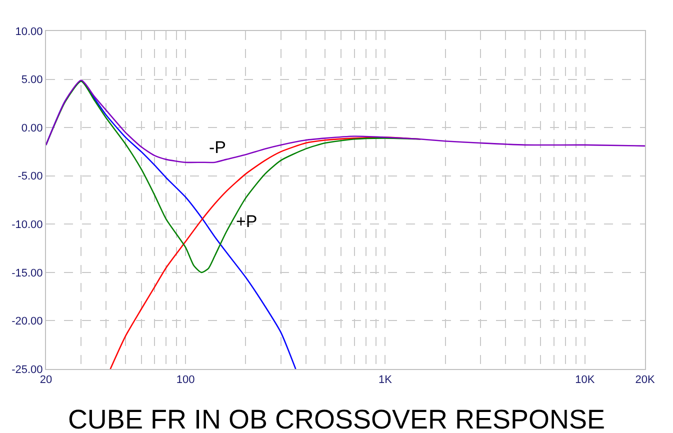  Describe the element at coordinates (32, 128) in the screenshot. I see `y-tick-label: 0.00` at that location.